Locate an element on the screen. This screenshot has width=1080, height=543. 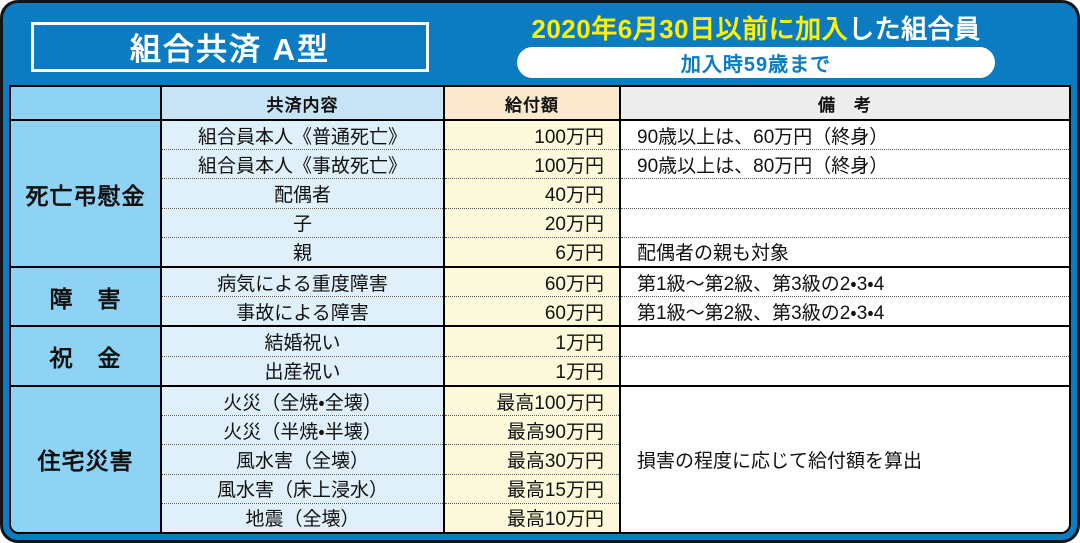
table-row: 風水害（全壊） 最高30万円 is located at coordinates (540, 459).